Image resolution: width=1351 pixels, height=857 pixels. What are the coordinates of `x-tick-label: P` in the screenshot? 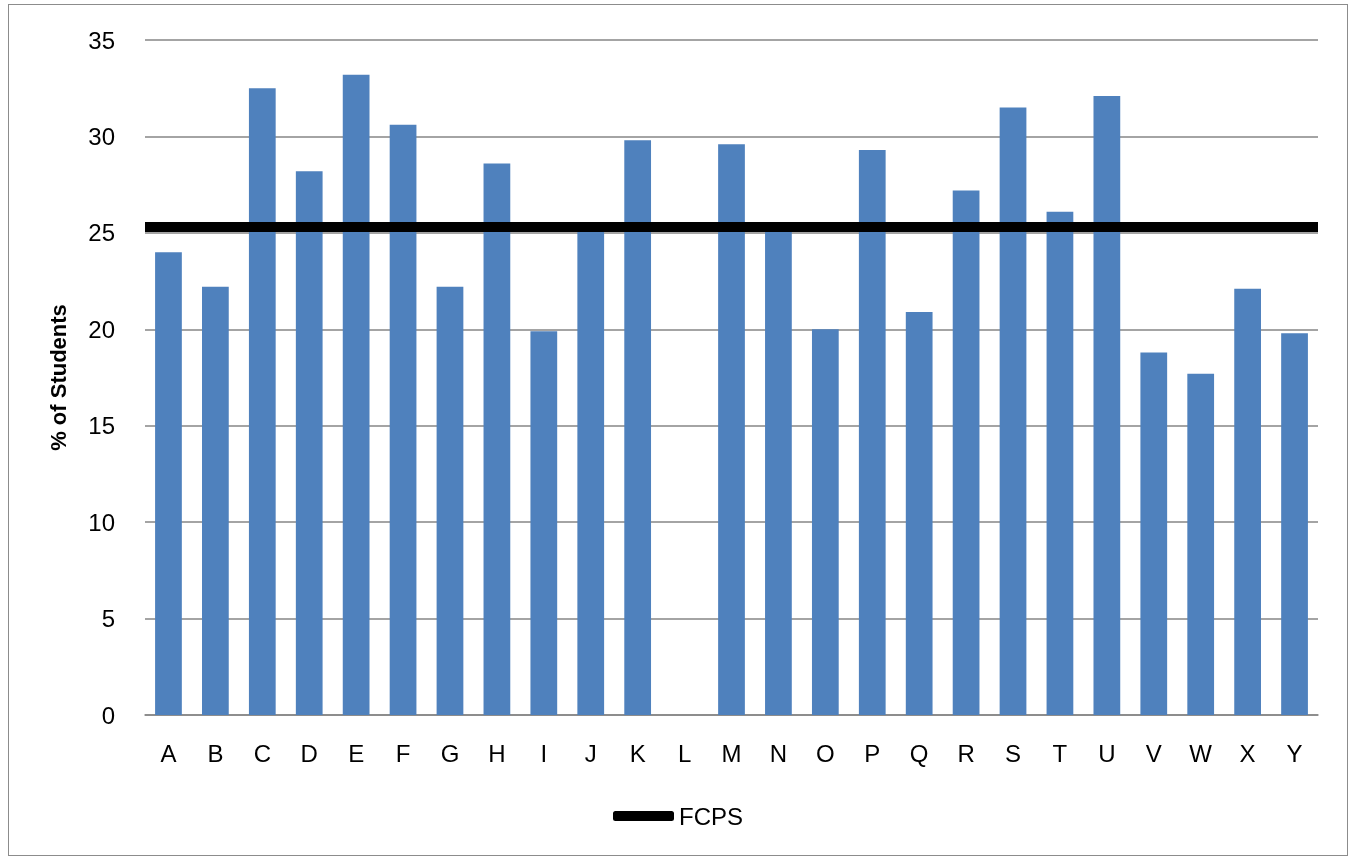 It's located at (872, 753).